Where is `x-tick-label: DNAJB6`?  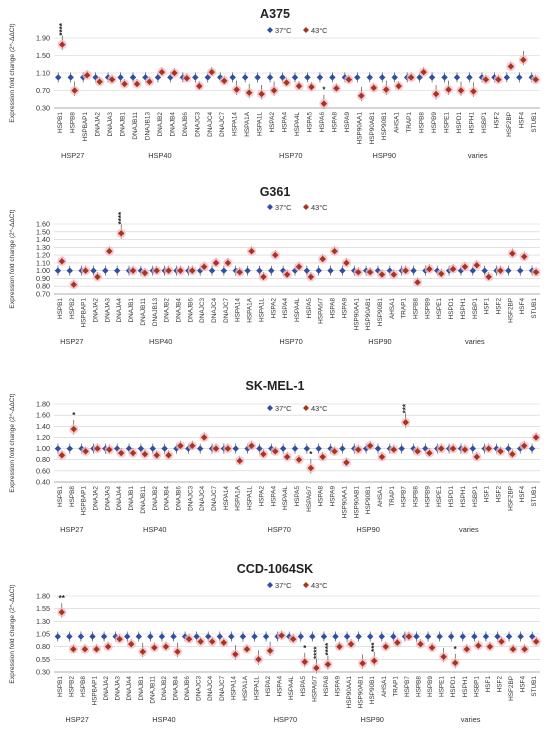 x-tick-label: DNAJB6 is located at coordinates (190, 310).